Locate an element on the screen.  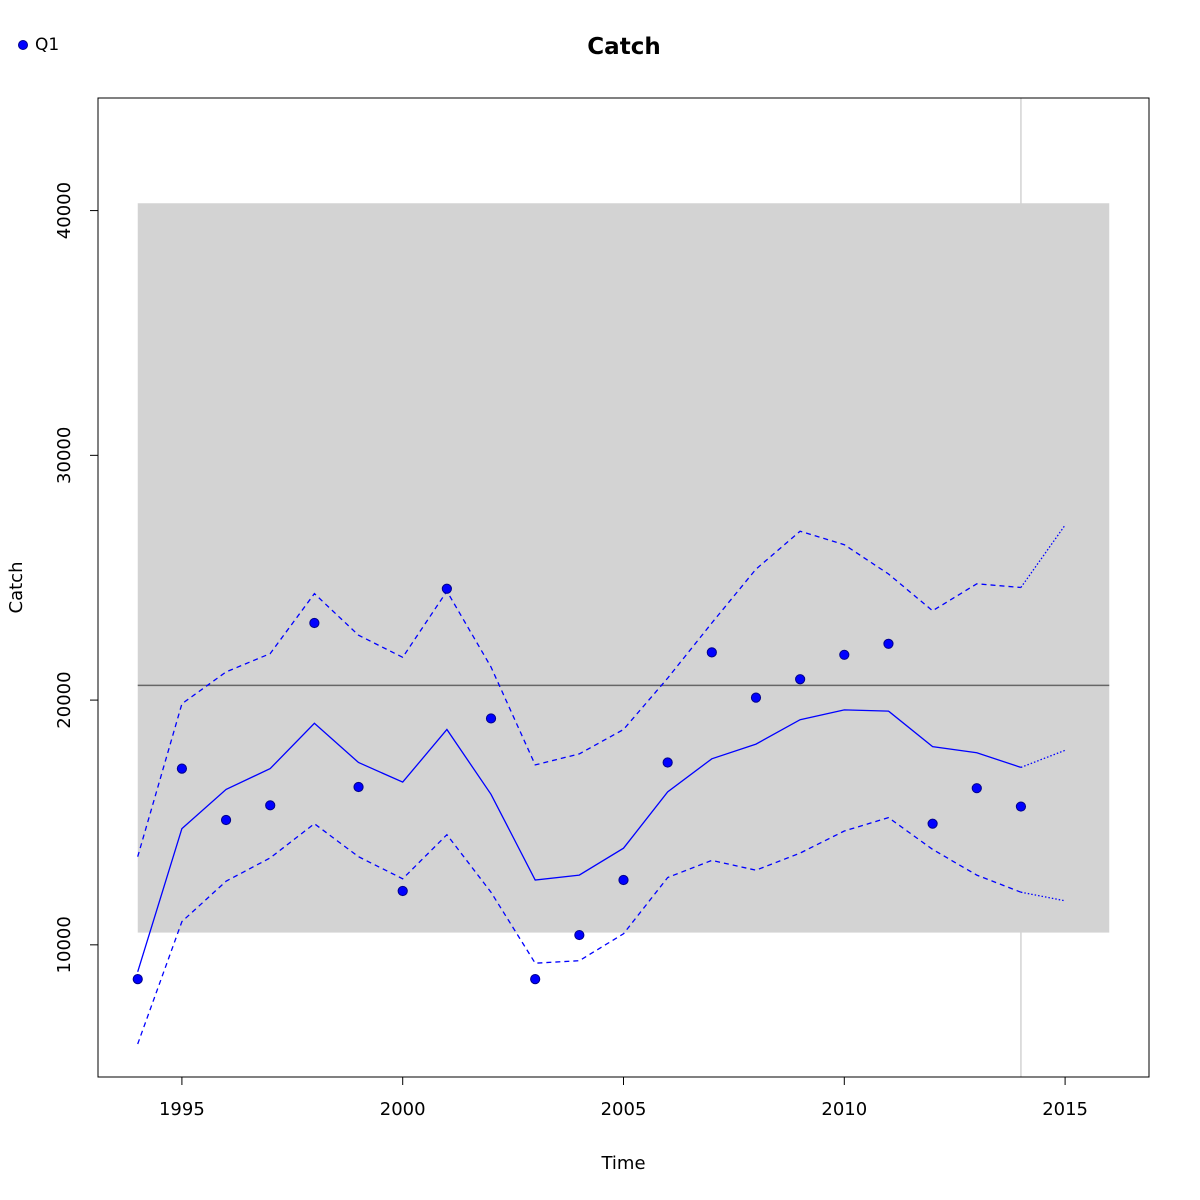
y-tick-label: 10000 is located at coordinates (64, 944).